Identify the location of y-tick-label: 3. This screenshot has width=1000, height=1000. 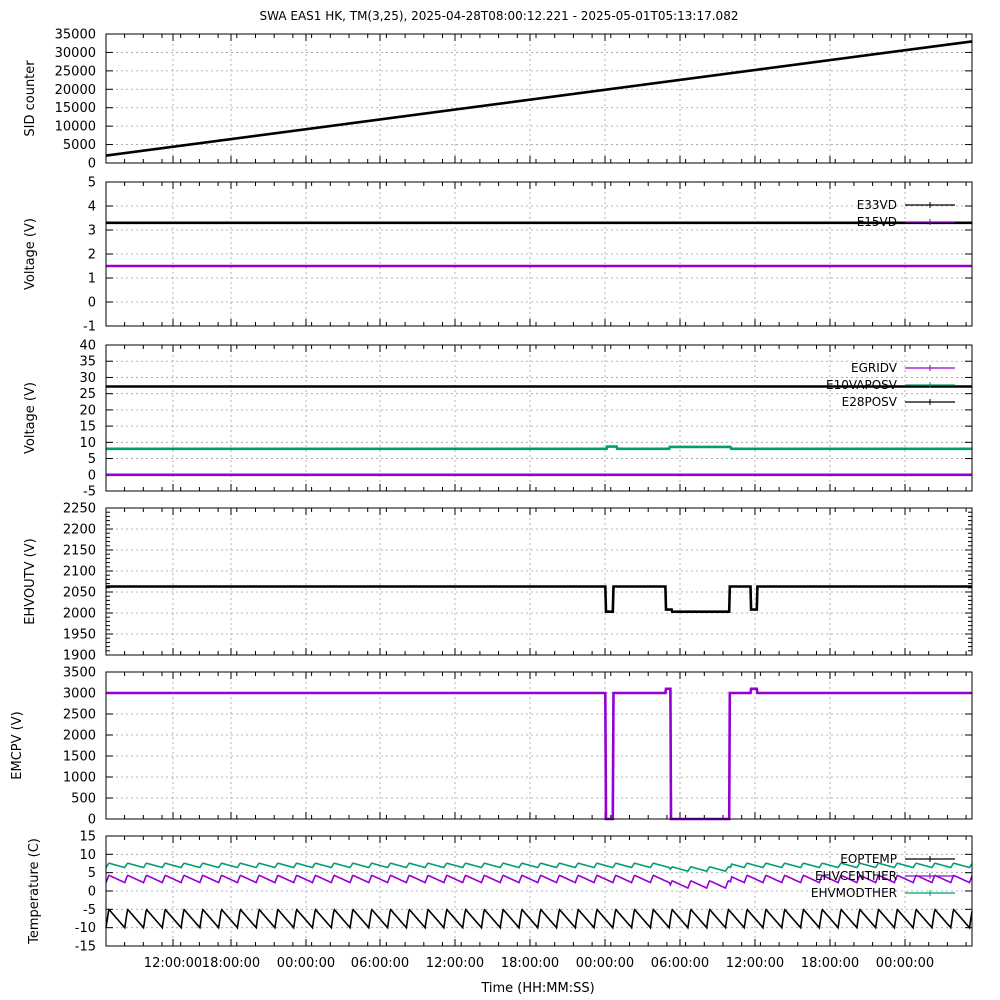
(92, 231).